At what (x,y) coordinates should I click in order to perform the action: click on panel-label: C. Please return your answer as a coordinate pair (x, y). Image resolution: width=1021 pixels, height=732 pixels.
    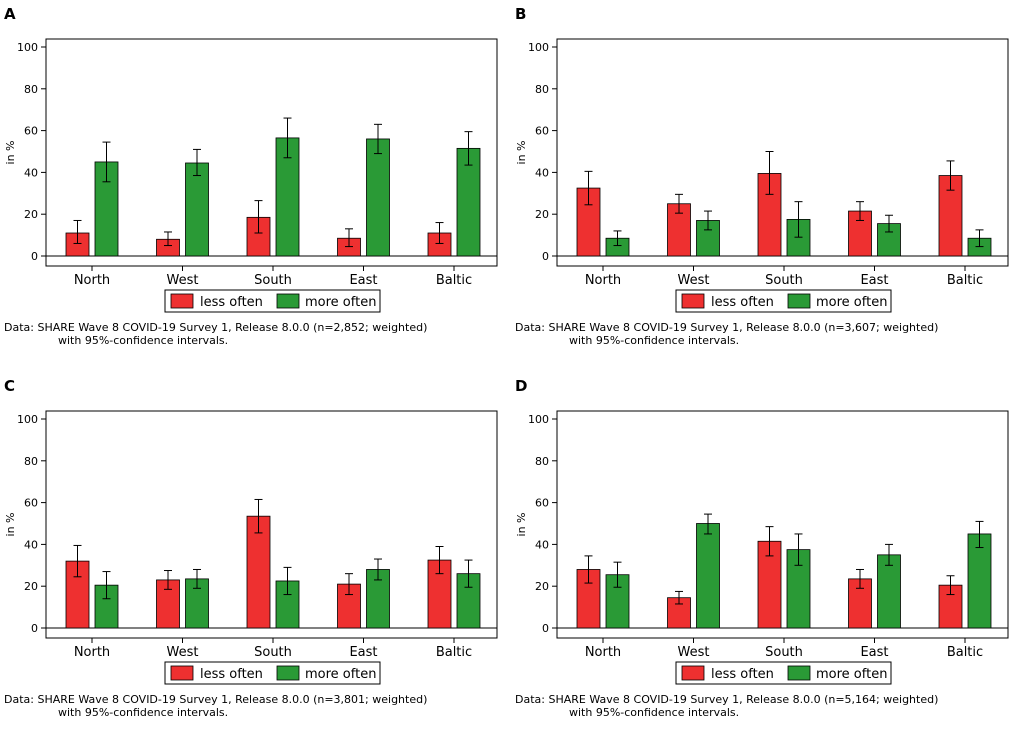
    Looking at the image, I should click on (9, 386).